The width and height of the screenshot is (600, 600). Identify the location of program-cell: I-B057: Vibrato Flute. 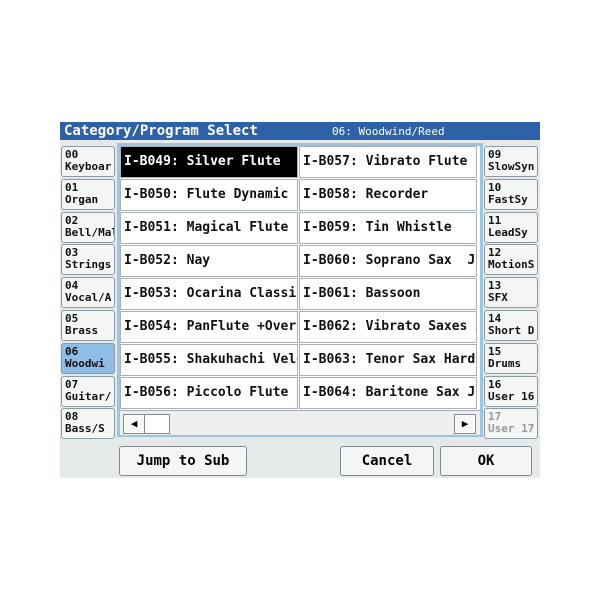
(388, 162).